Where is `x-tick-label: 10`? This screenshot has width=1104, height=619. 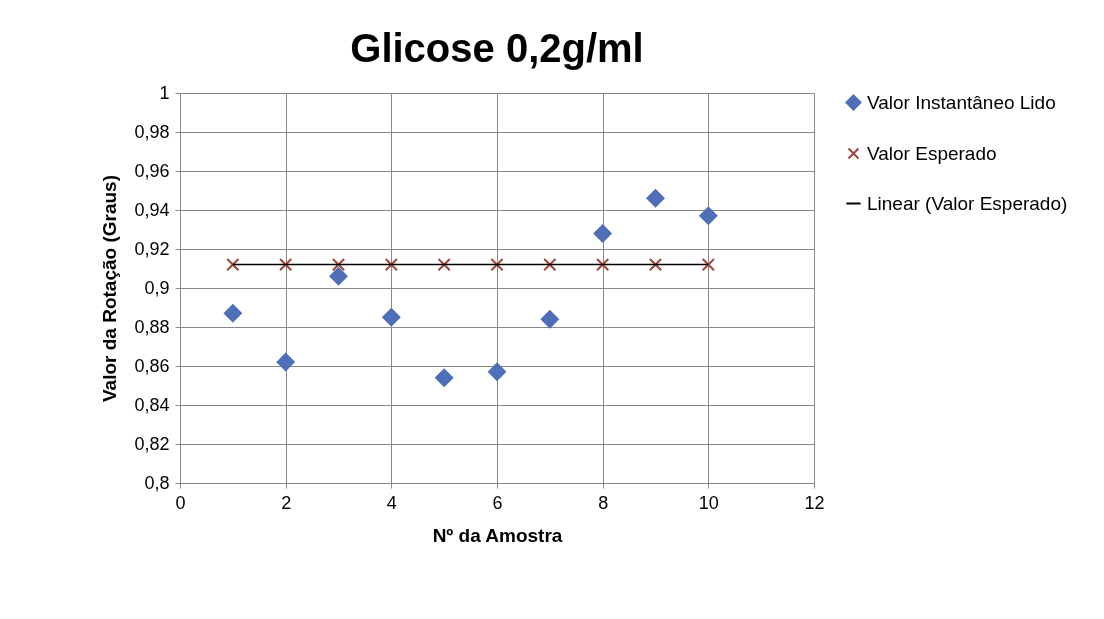 x-tick-label: 10 is located at coordinates (708, 502).